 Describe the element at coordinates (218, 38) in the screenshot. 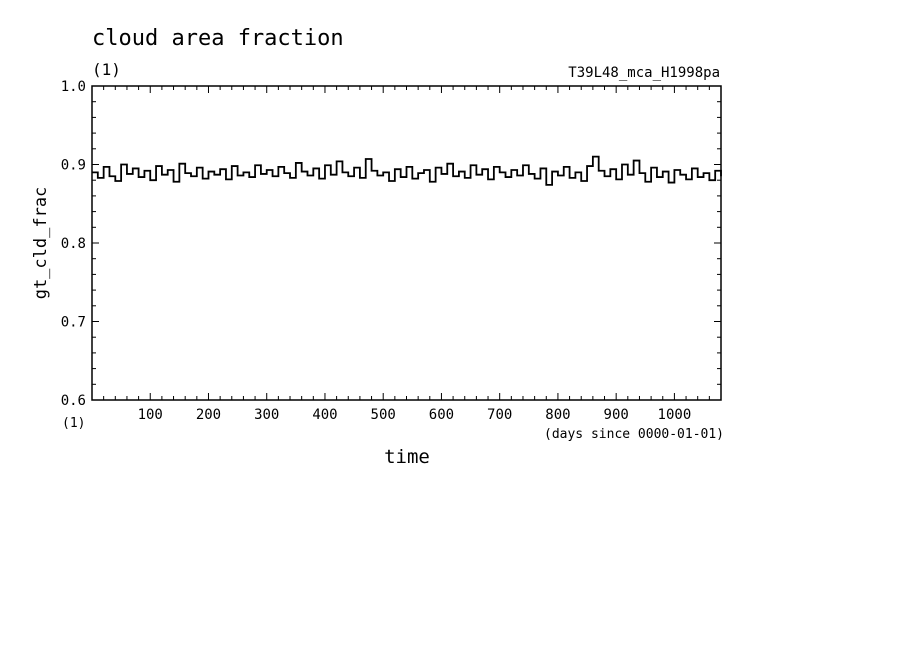

I see `chart-title: cloud area fraction` at that location.